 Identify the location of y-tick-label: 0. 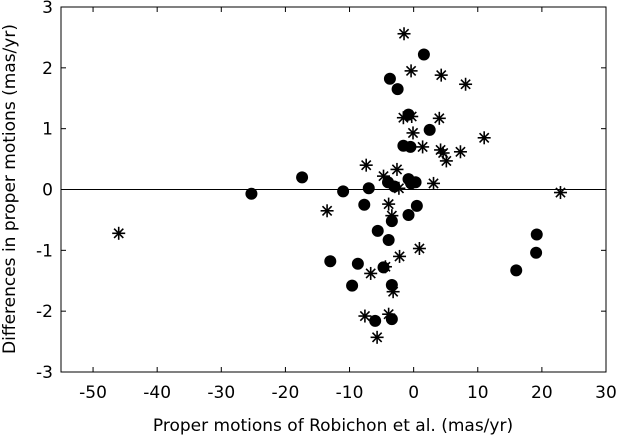
(47, 191).